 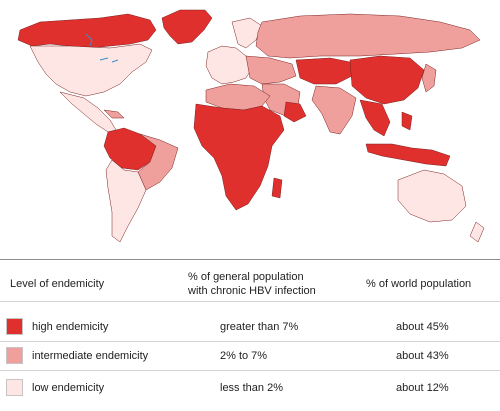 What do you see at coordinates (324, 71) in the screenshot?
I see `central-asia` at bounding box center [324, 71].